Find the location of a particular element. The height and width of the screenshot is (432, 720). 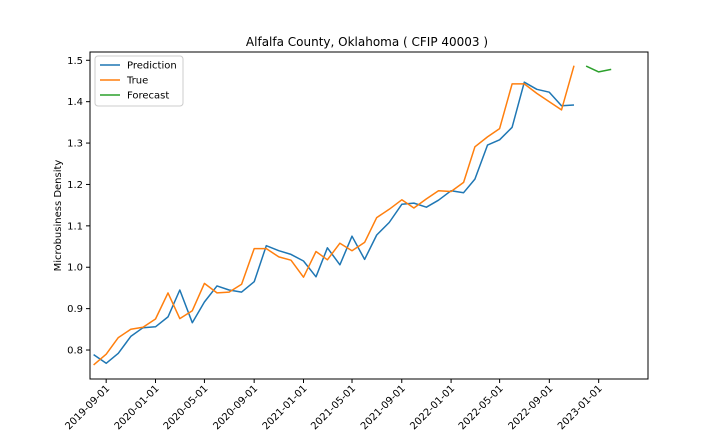

y-tick-label: 1.1 is located at coordinates (75, 226).